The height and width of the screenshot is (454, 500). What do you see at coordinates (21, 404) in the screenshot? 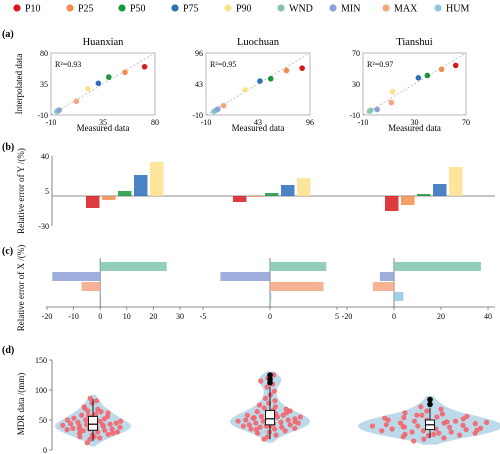
I see `panel-d-ylabel: MDR data /(mm)` at bounding box center [21, 404].